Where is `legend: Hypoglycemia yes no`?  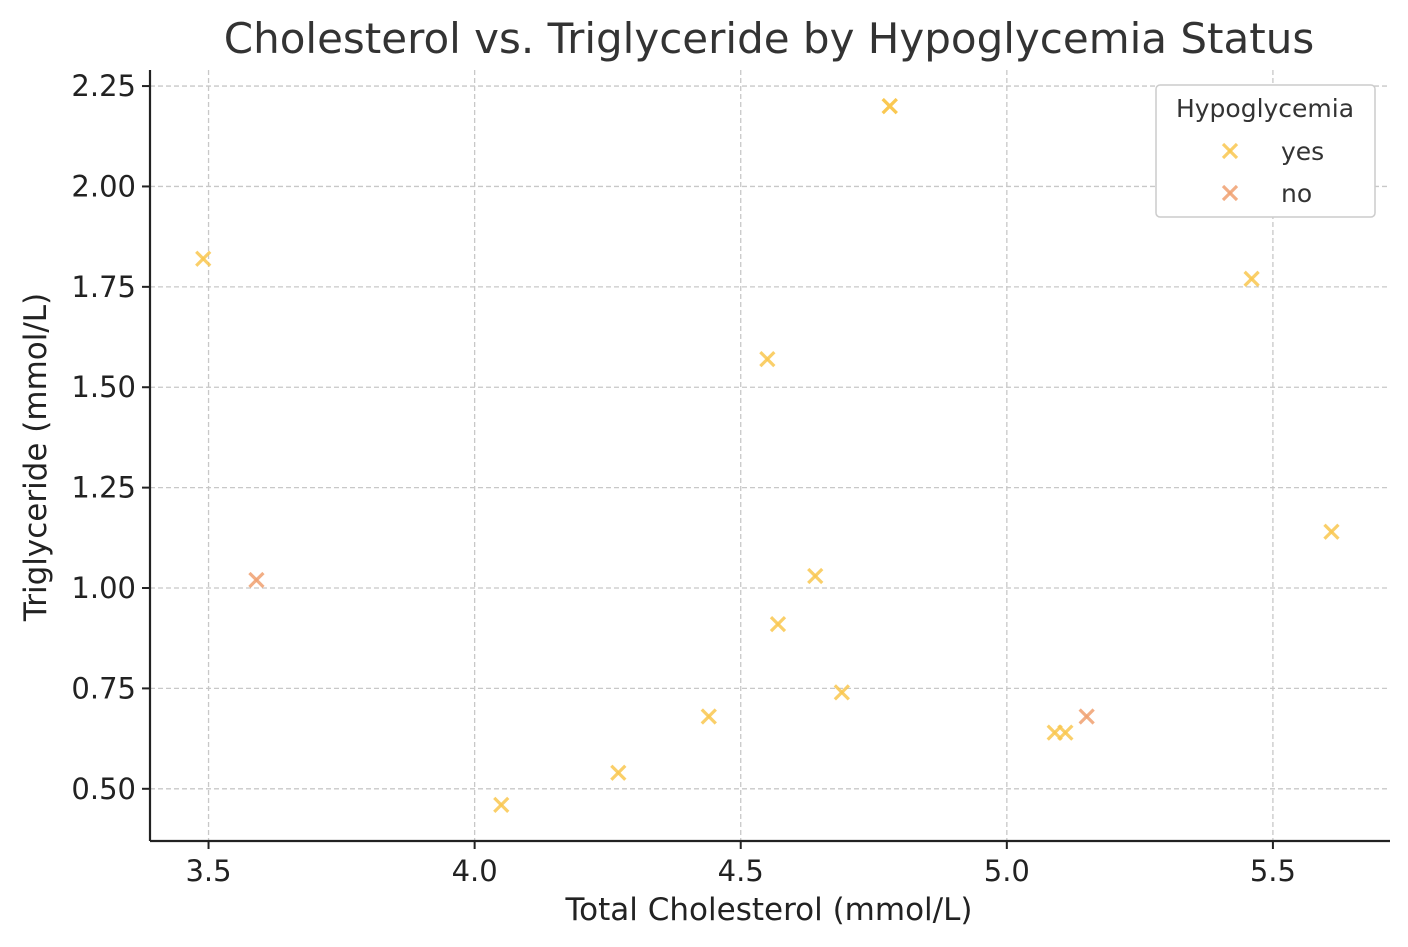 legend: Hypoglycemia yes no is located at coordinates (1265, 151).